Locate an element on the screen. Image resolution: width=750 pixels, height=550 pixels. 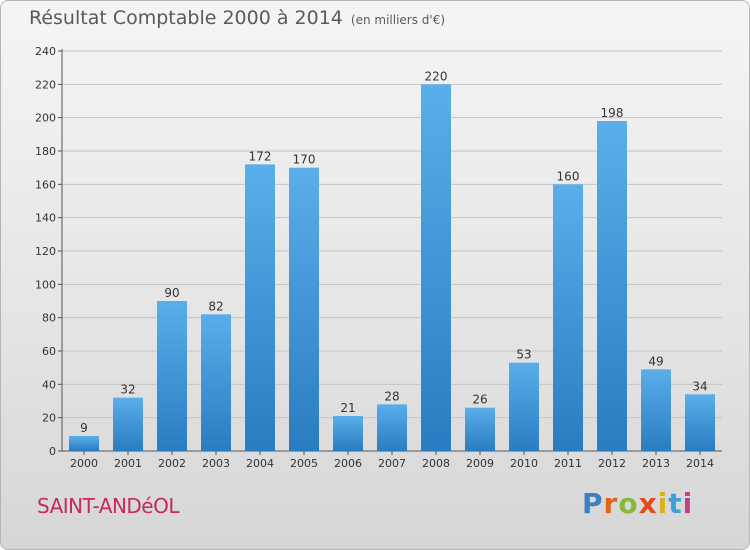
value-label-2005: 170 is located at coordinates (304, 160).